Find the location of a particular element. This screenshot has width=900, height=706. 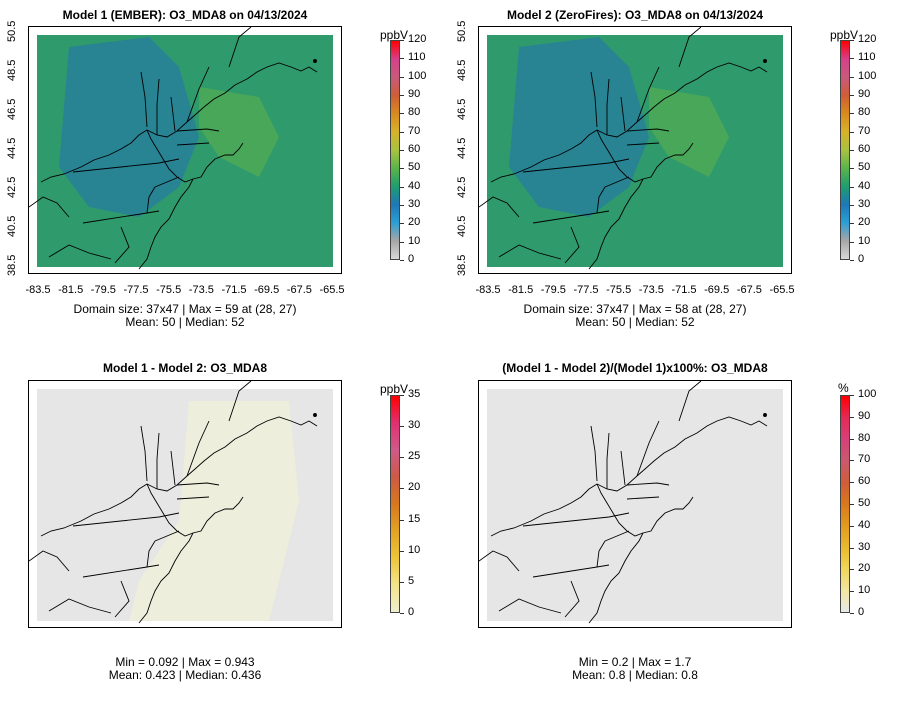

high-ozone-region is located at coordinates (239, 132).